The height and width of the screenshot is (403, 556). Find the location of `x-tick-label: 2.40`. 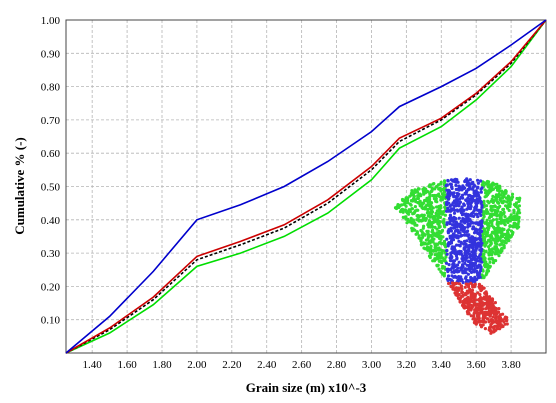

x-tick-label: 2.40 is located at coordinates (267, 365).